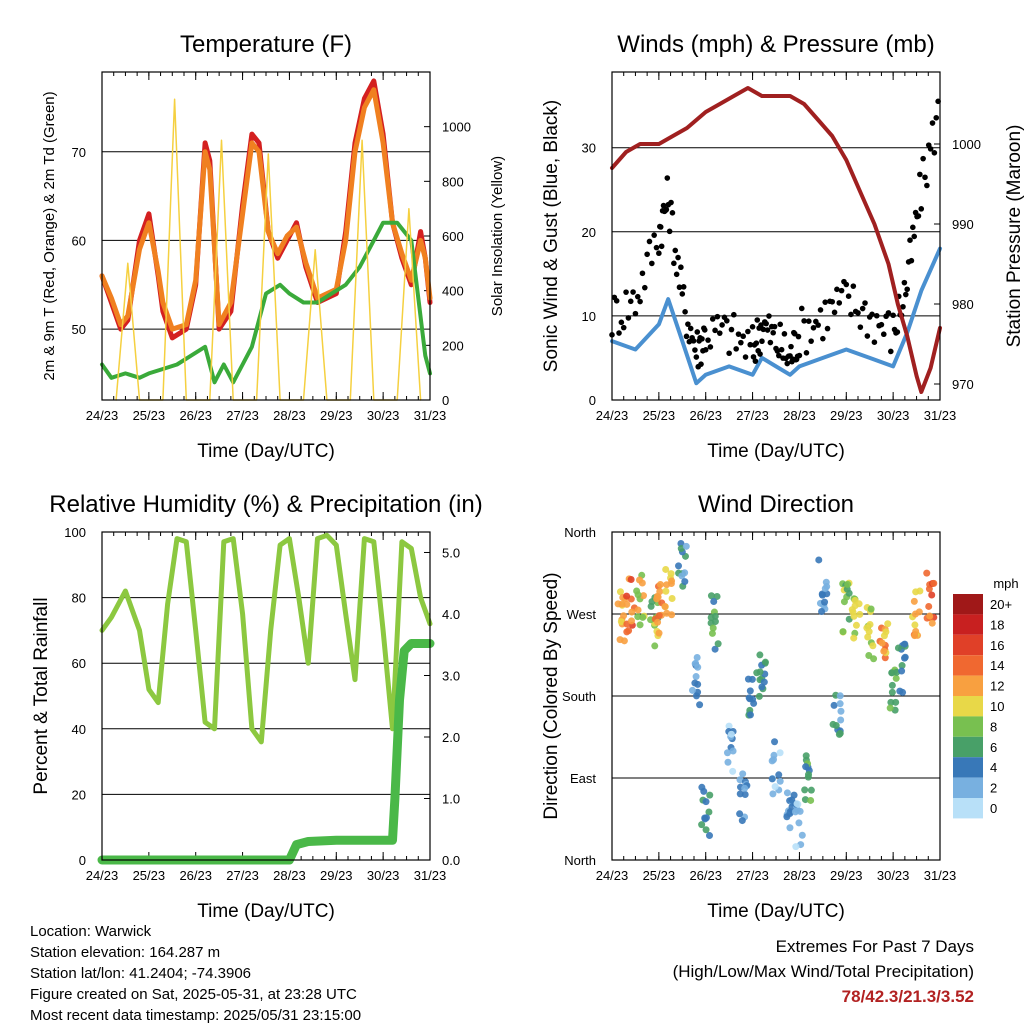  I want to click on colorbar-title: mph, so click(1005, 583).